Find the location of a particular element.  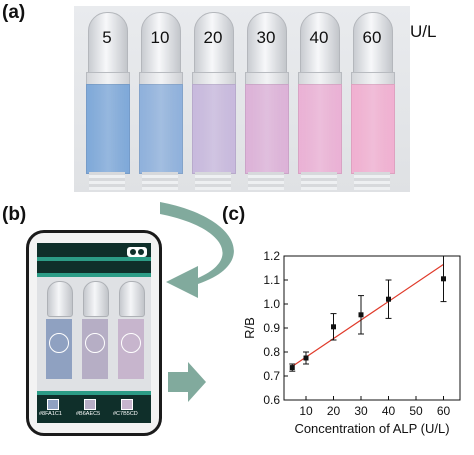

panel-c-label: (c) is located at coordinates (234, 214).